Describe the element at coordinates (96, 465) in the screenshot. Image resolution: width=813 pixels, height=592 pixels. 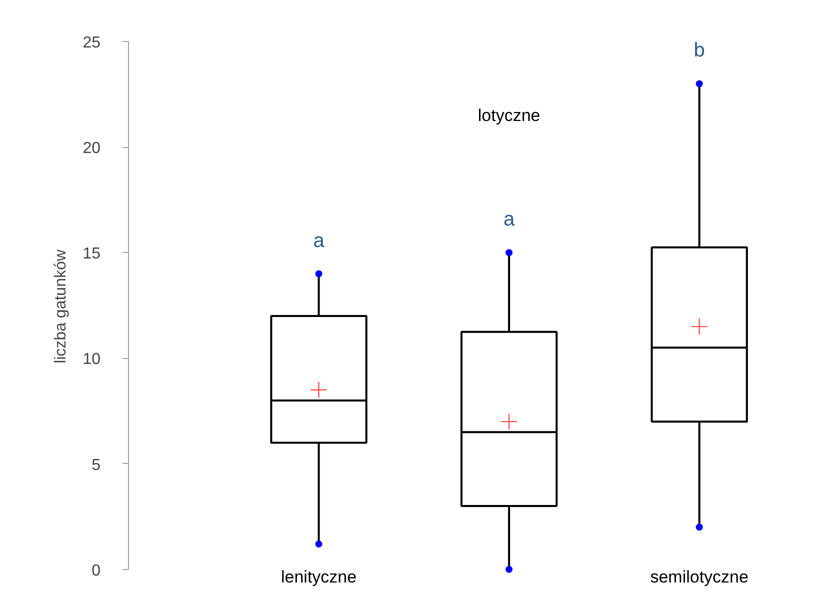
I see `y-tick-label: 5` at that location.